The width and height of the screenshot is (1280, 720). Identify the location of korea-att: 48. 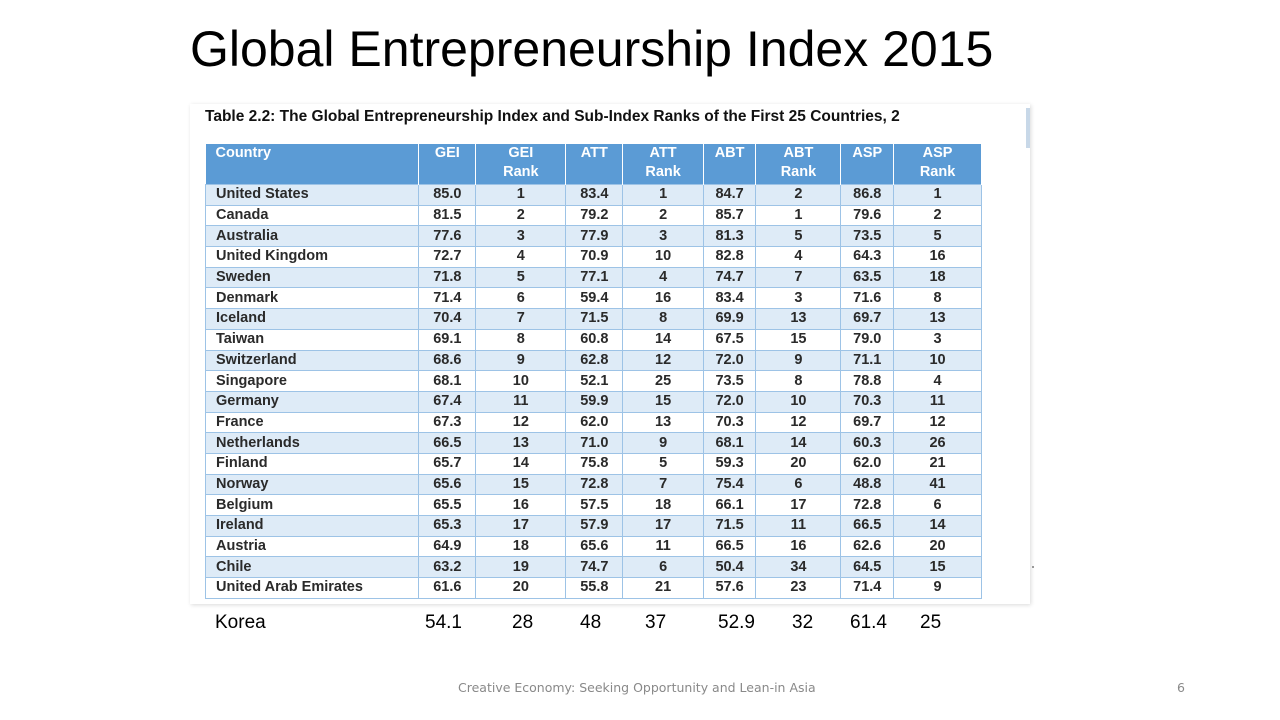
(591, 622).